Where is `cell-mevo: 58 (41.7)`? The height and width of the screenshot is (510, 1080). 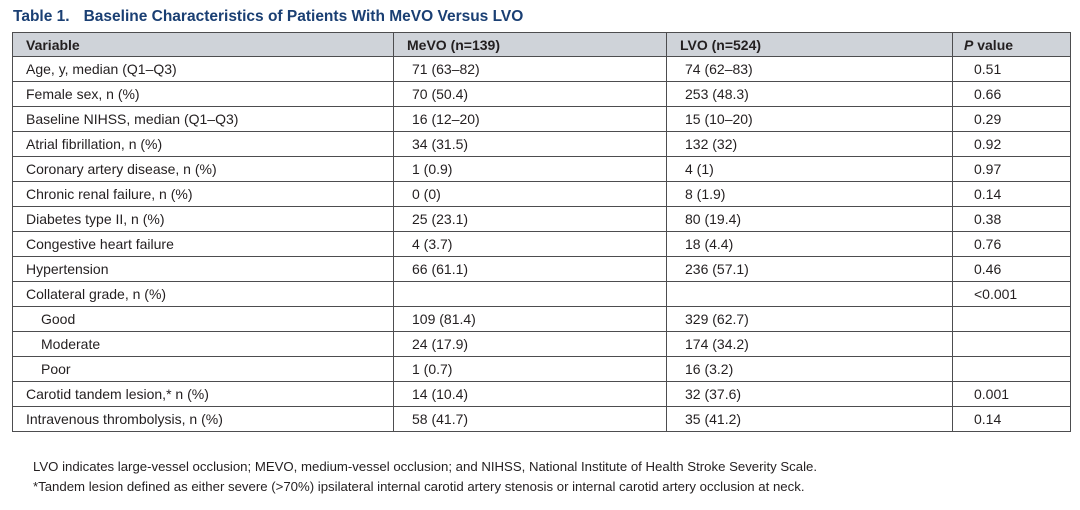 cell-mevo: 58 (41.7) is located at coordinates (530, 419).